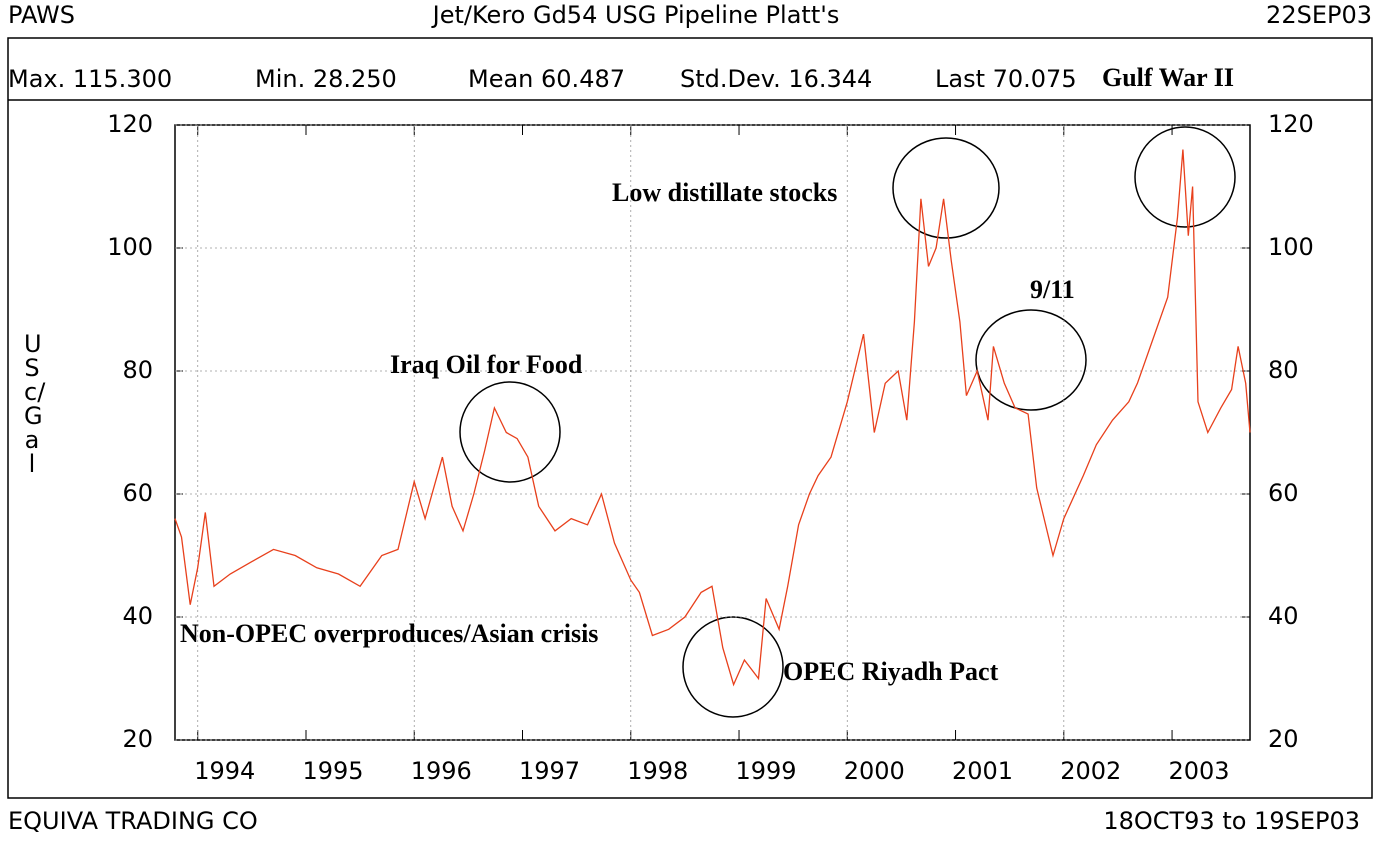 Image resolution: width=1380 pixels, height=845 pixels. Describe the element at coordinates (1231, 821) in the screenshot. I see `footer-right: 18OCT93 to 19SEP03` at that location.